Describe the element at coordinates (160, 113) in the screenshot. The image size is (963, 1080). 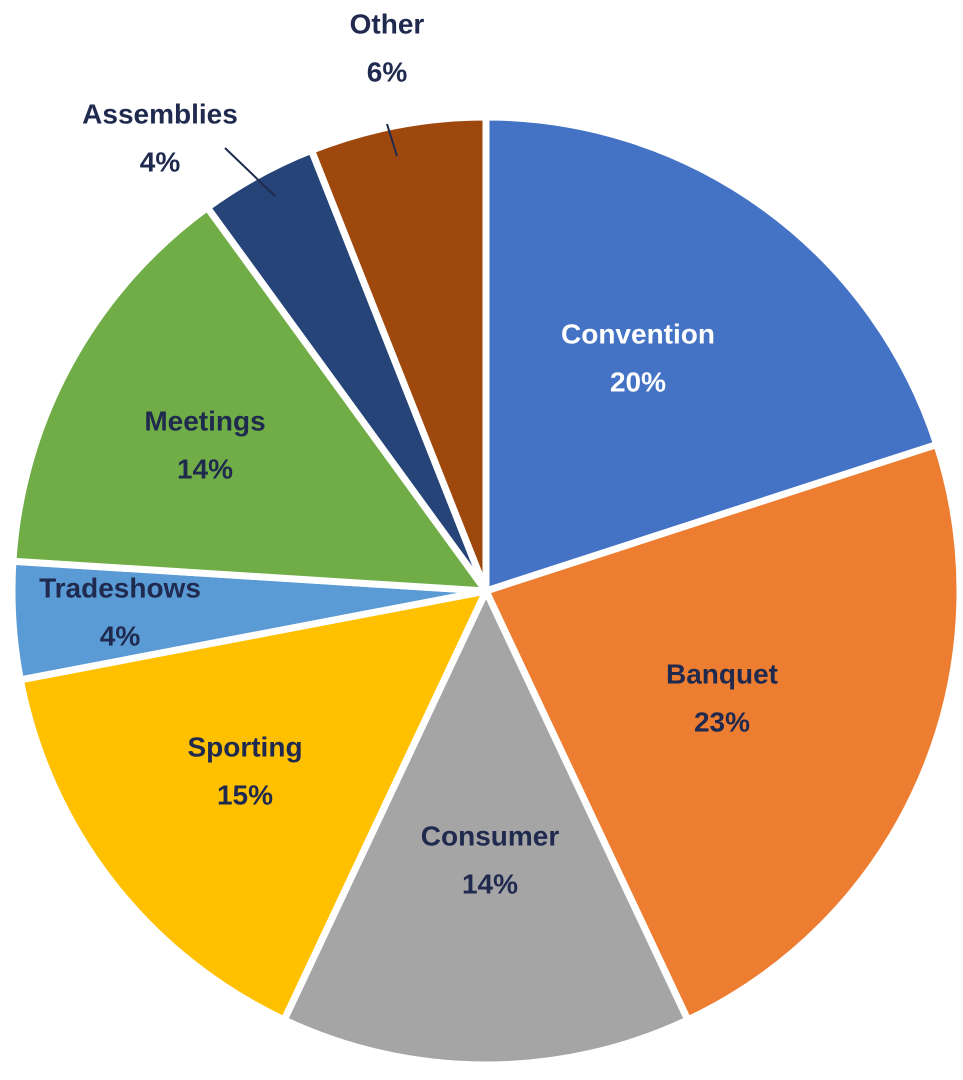
I see `slice-label: Assemblies` at that location.